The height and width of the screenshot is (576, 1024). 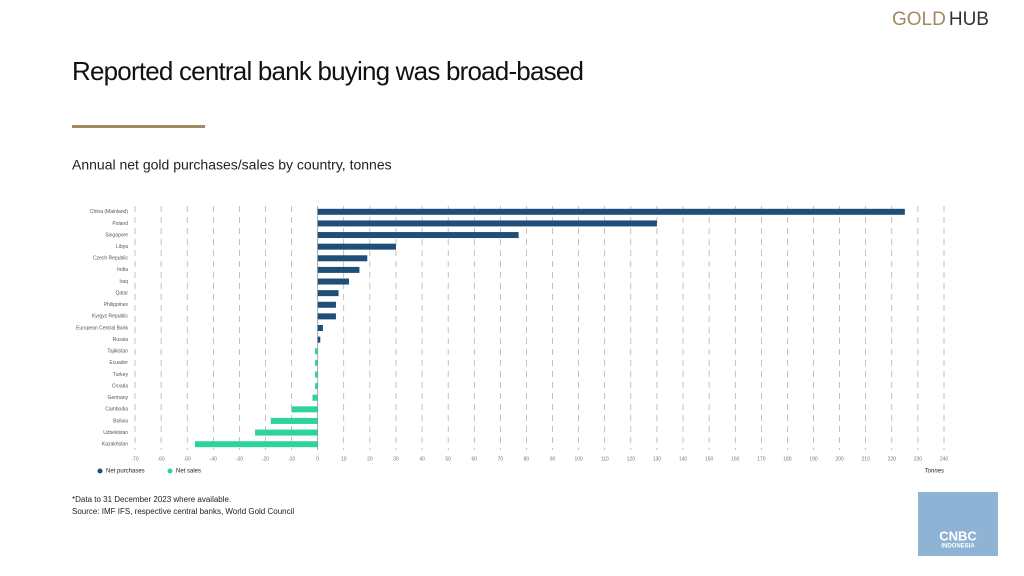 What do you see at coordinates (265, 459) in the screenshot?
I see `x-tick-label: -20` at bounding box center [265, 459].